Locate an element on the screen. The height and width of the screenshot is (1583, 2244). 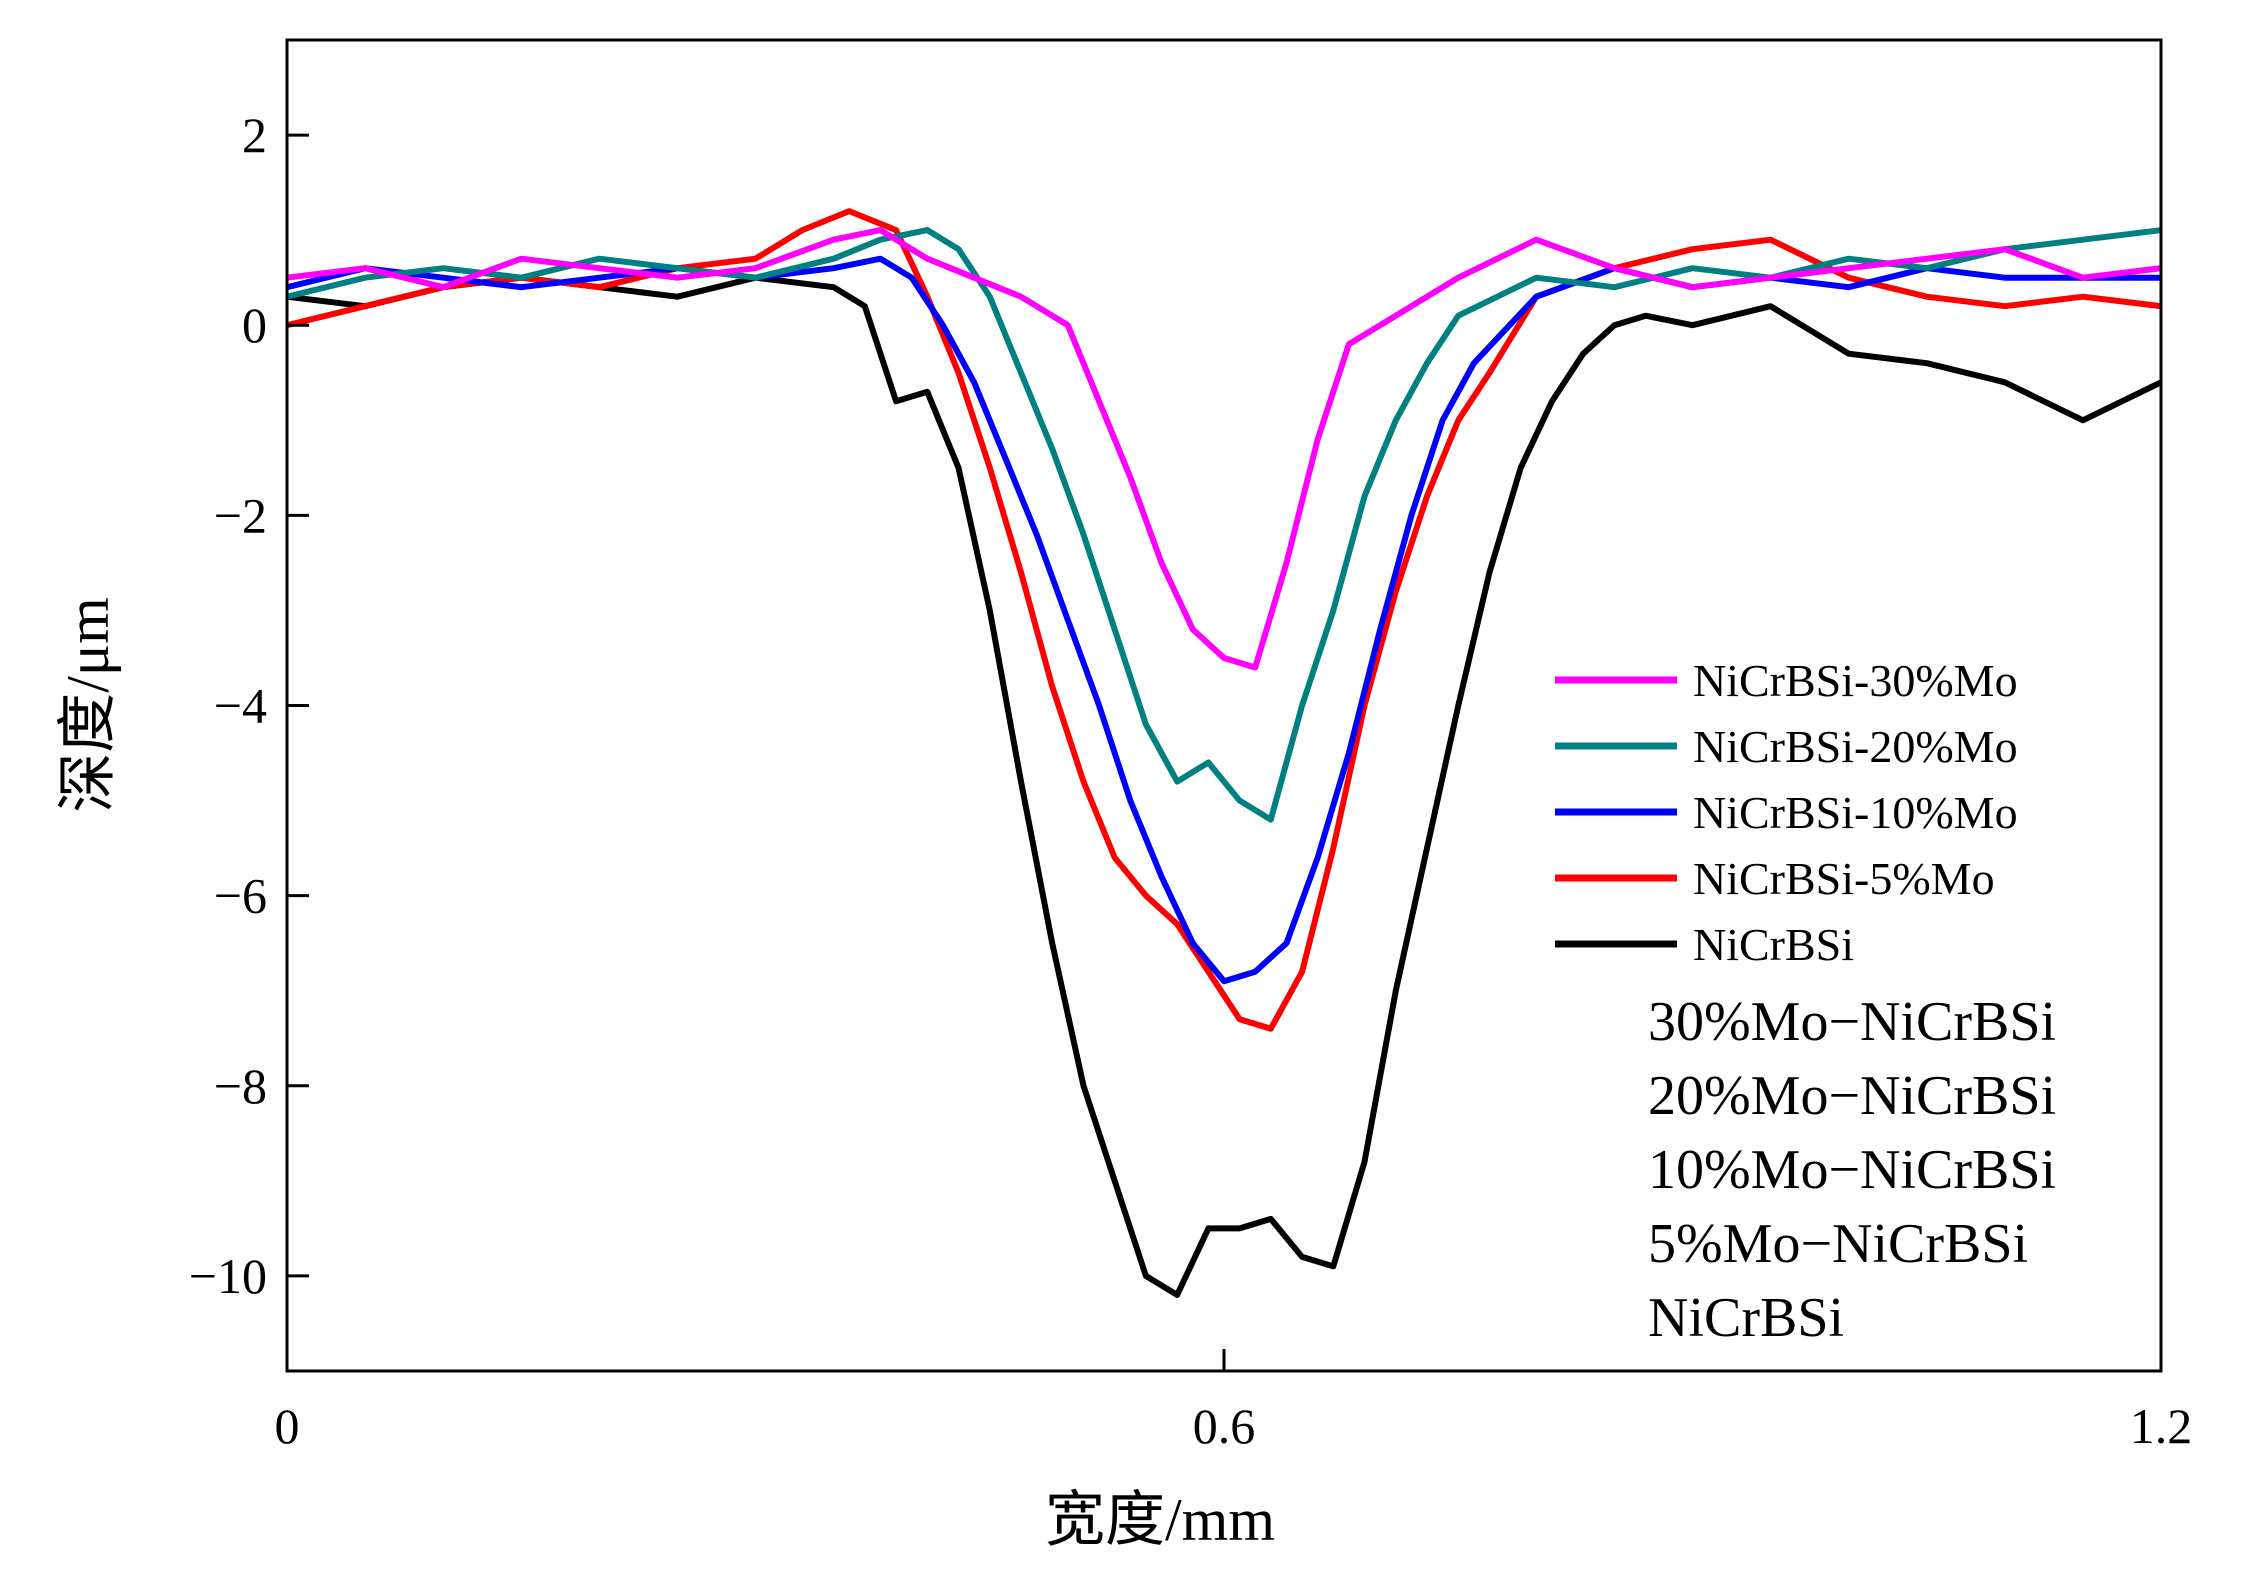
x-tick-label: 0 is located at coordinates (287, 1426).